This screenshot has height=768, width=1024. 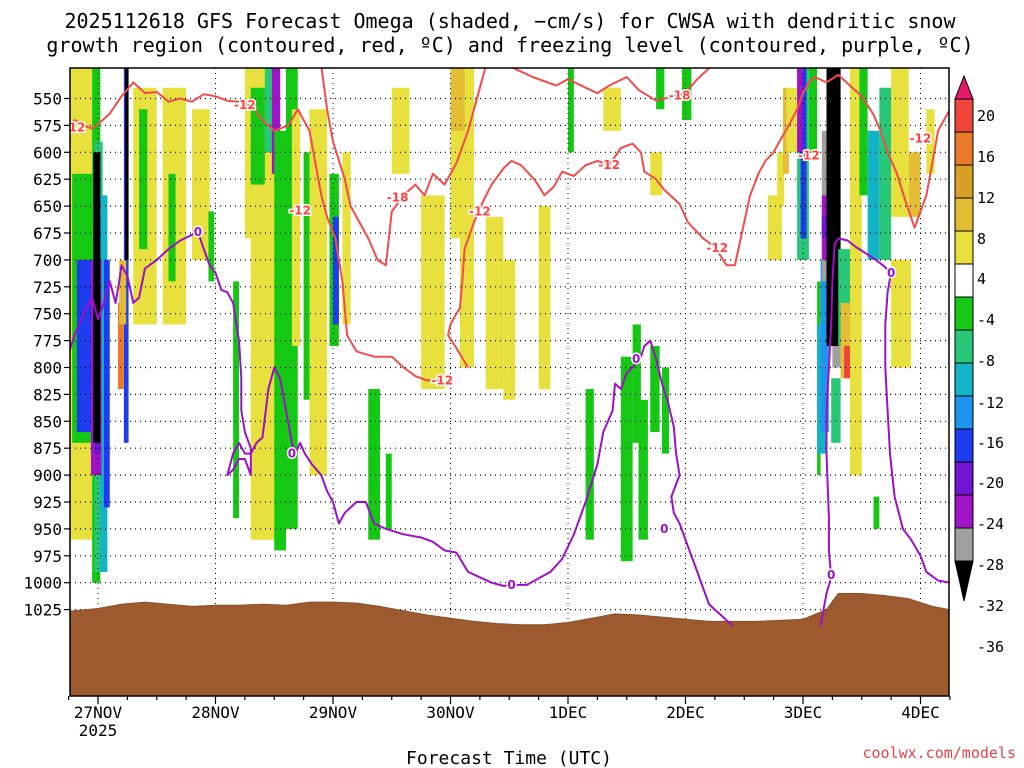 I want to click on y-tick-label: 650, so click(x=47, y=206).